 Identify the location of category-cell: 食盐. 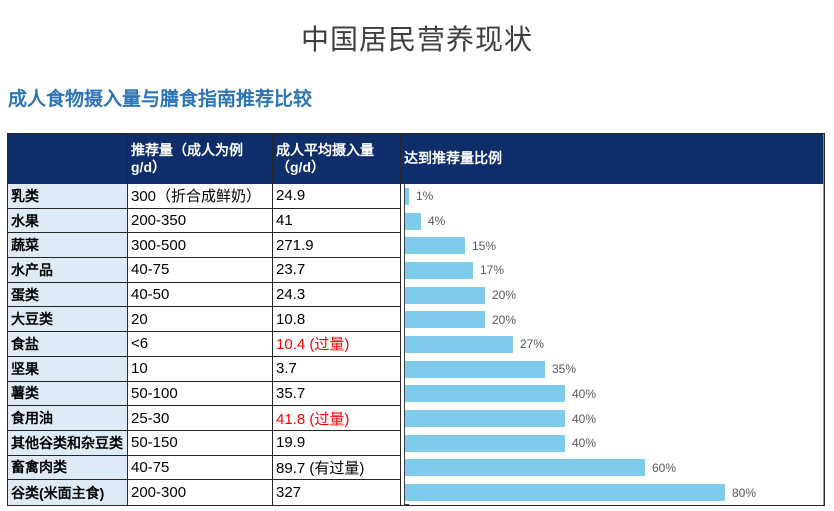
(68, 344).